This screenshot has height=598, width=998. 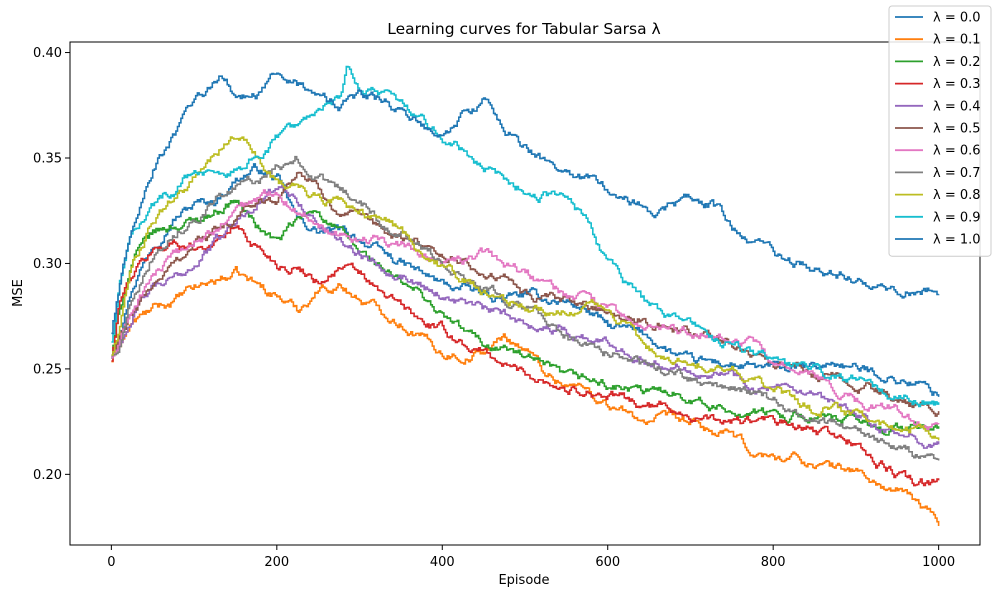 I want to click on legend-entry: λ = 0.9, so click(x=957, y=217).